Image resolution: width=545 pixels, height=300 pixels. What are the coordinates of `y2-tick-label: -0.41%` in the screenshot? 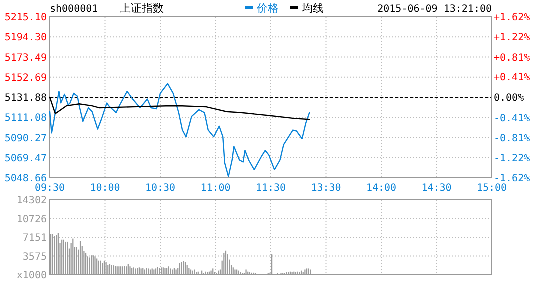 It's located at (512, 118).